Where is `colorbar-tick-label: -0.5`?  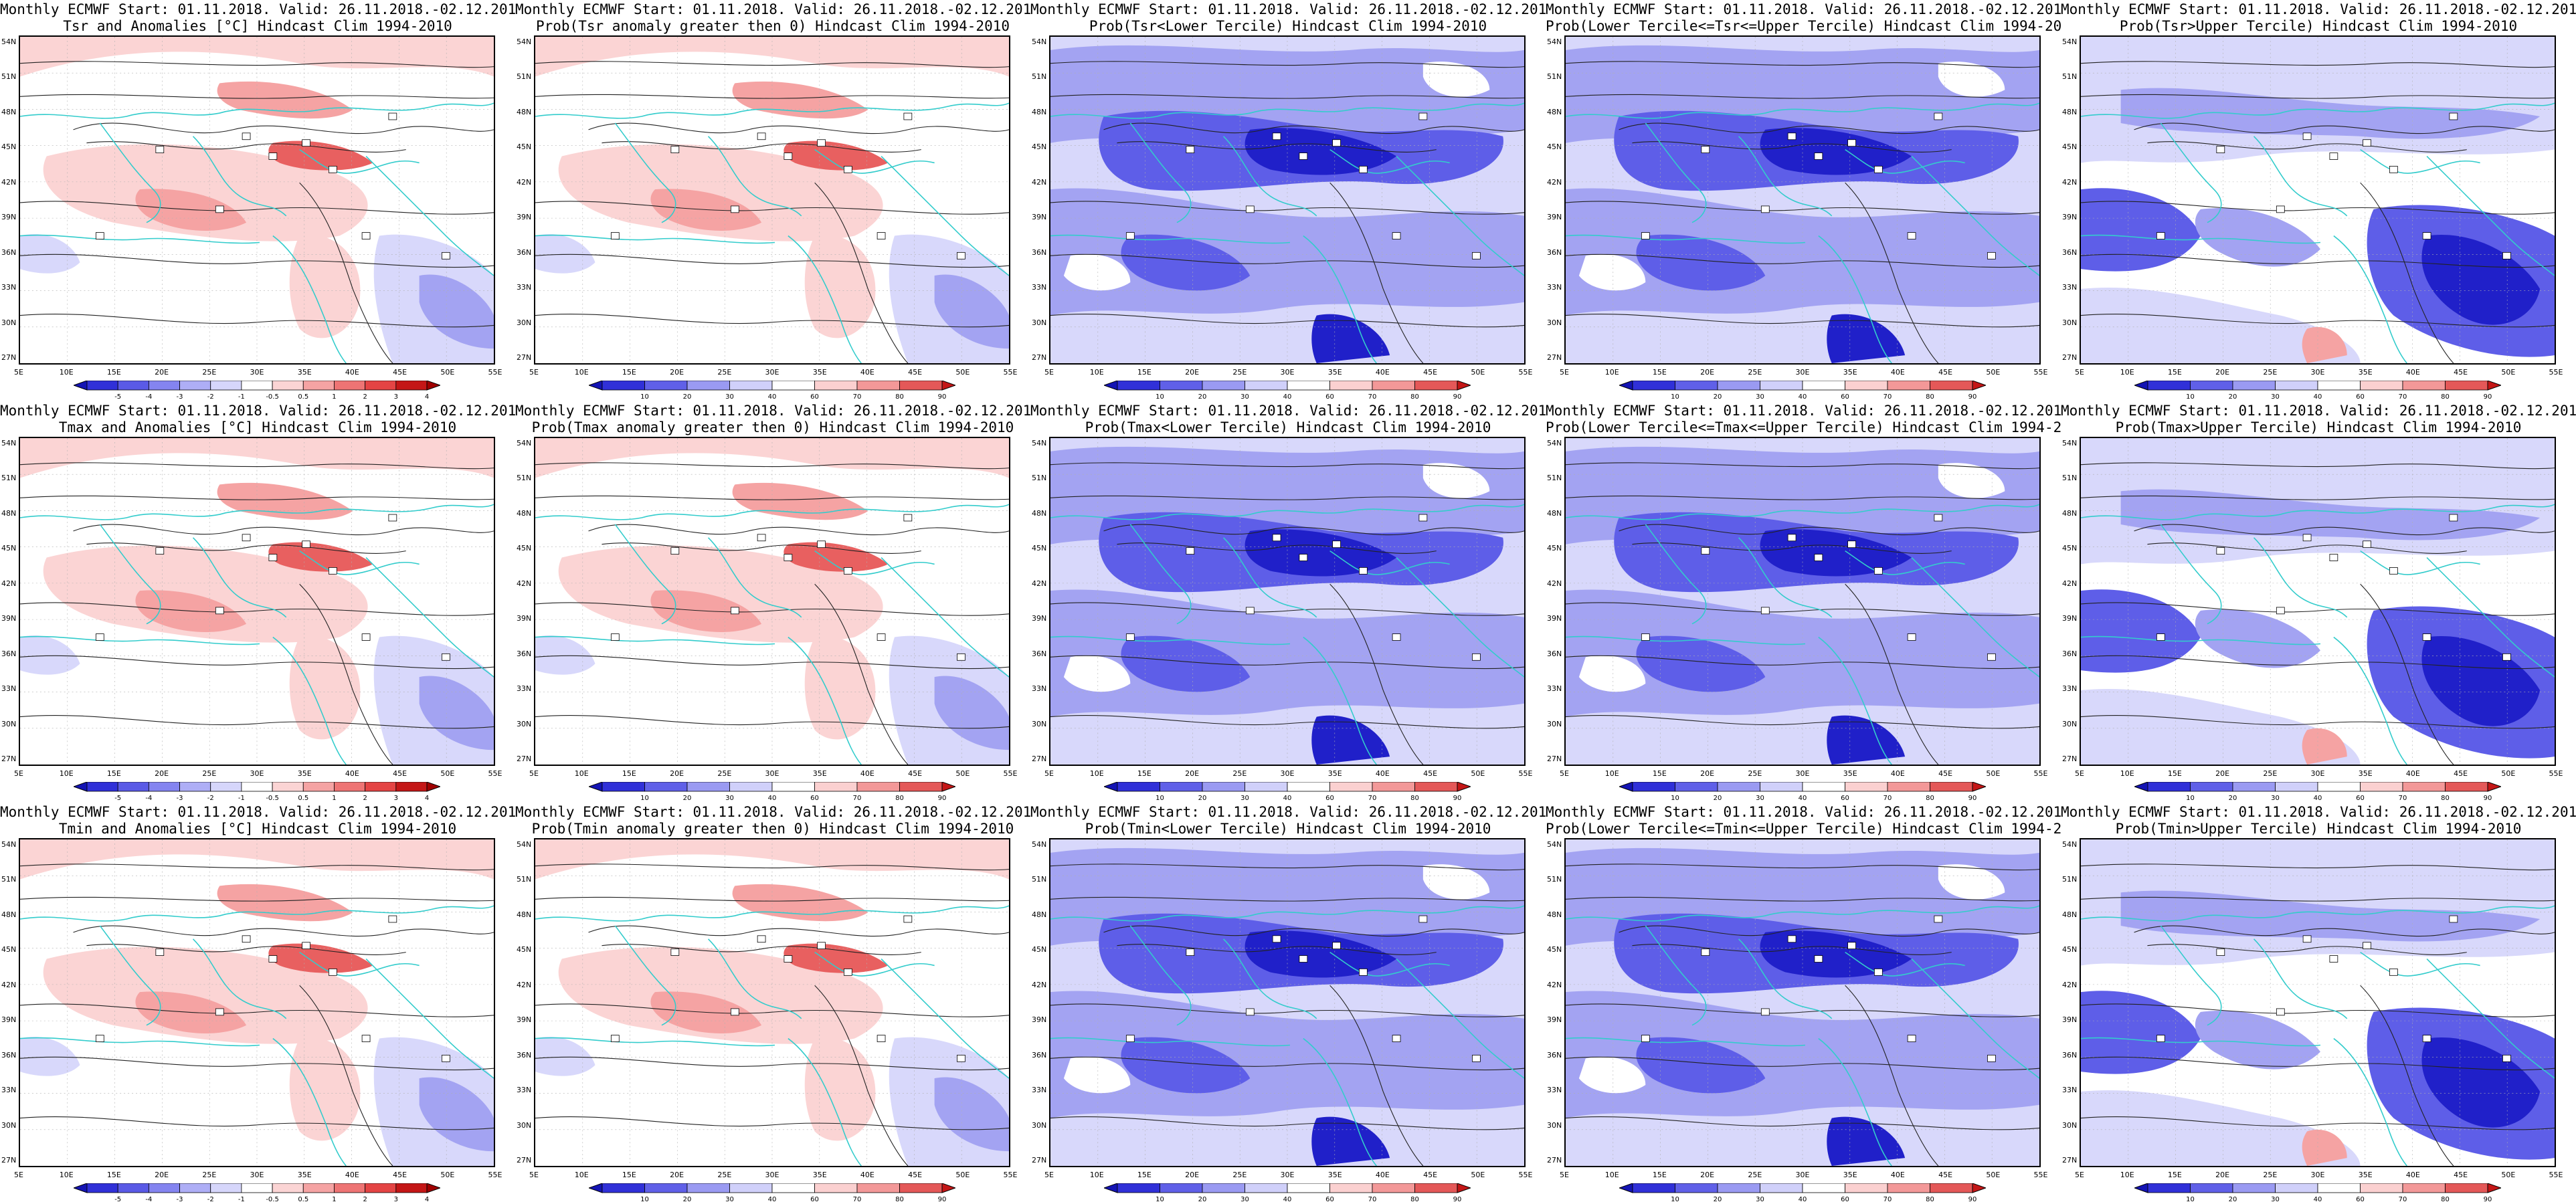
colorbar-tick-label: -0.5 is located at coordinates (272, 1199).